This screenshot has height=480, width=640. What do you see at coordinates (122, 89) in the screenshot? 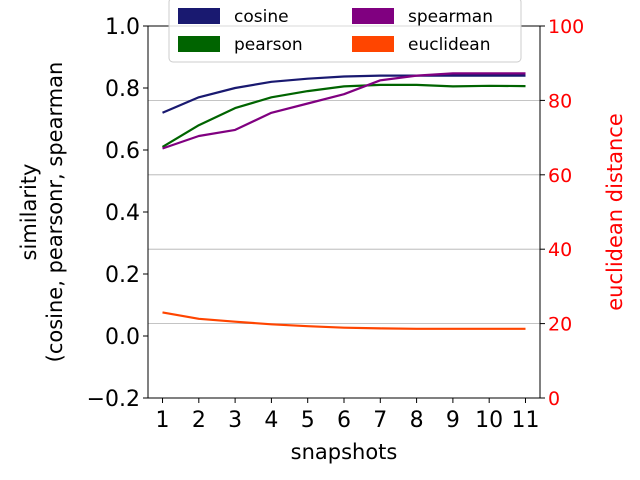
I see `y-tick-label: 0.8` at bounding box center [122, 89].